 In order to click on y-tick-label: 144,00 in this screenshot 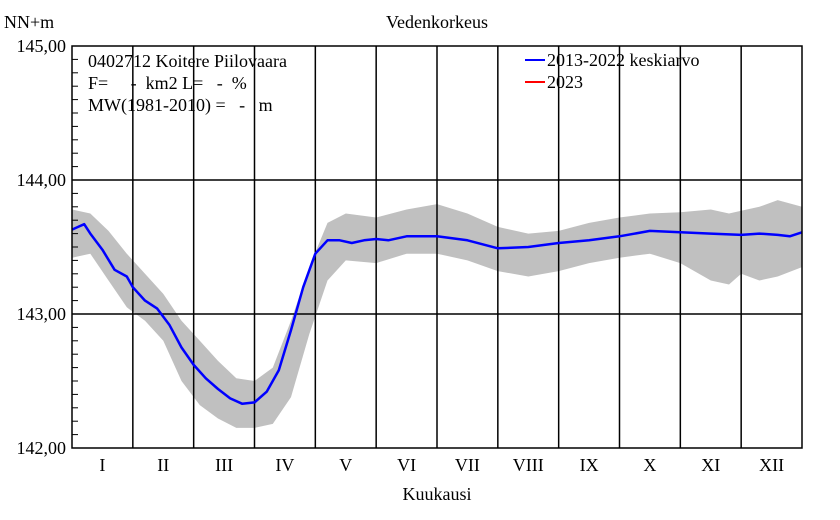, I will do `click(42, 180)`.